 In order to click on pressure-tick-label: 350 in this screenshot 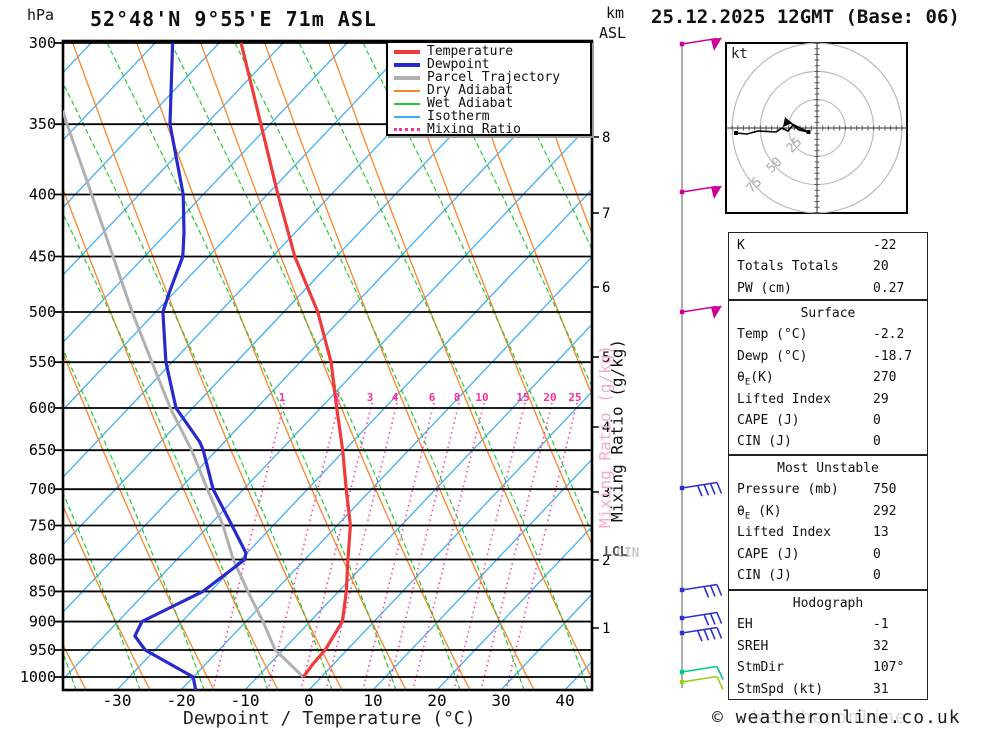, I will do `click(42, 124)`.